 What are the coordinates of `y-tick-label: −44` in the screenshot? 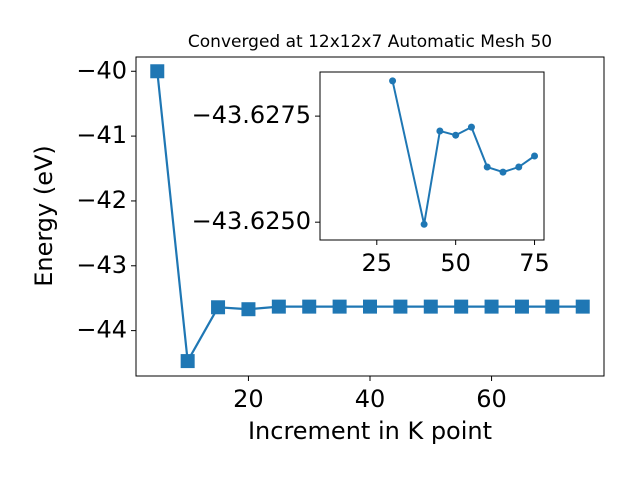 It's located at (101, 330).